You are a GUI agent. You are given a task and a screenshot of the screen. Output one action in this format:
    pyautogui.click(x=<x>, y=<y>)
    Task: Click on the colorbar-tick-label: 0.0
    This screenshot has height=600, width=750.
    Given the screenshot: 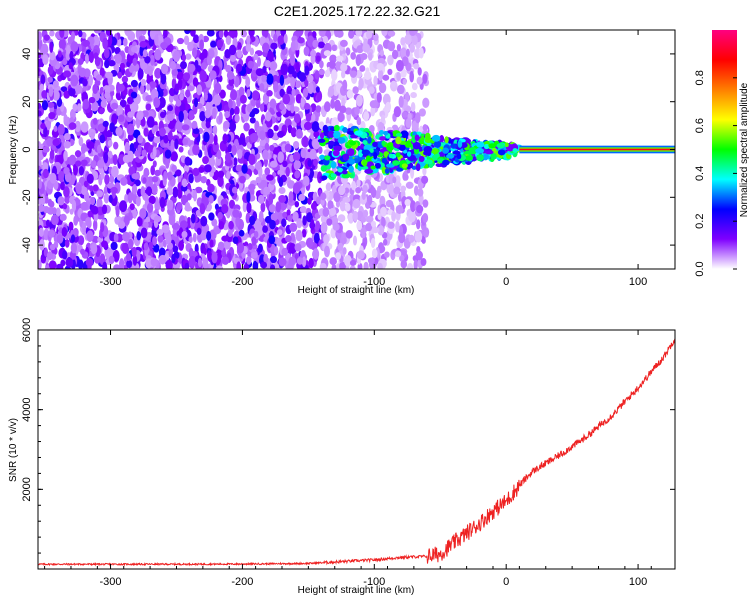 What is the action you would take?
    pyautogui.click(x=700, y=268)
    